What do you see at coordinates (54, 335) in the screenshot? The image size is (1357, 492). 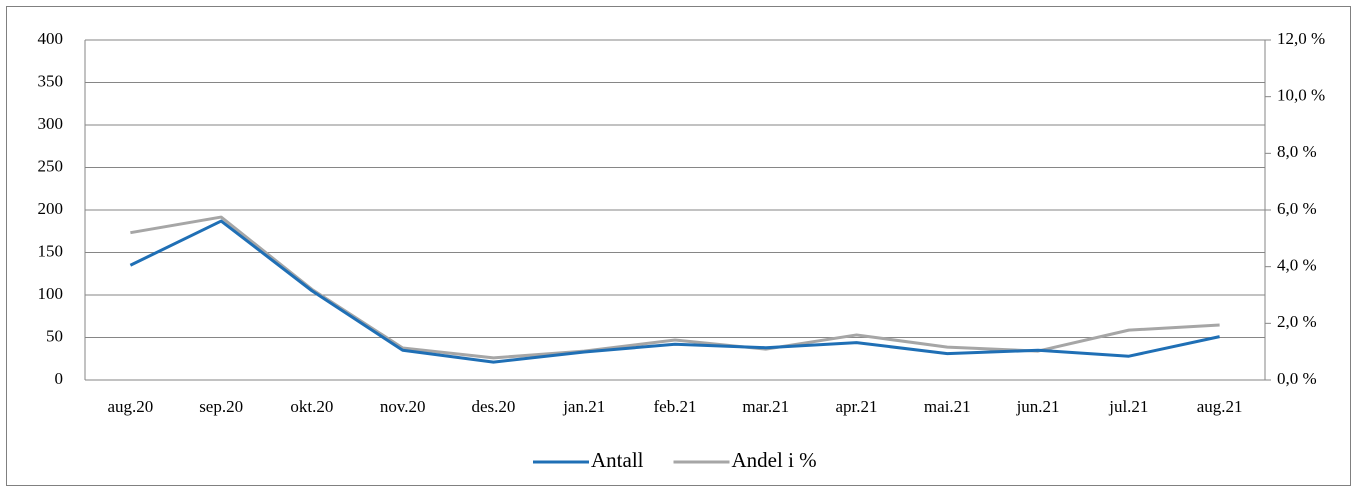 I see `y-tick-label: 50` at bounding box center [54, 335].